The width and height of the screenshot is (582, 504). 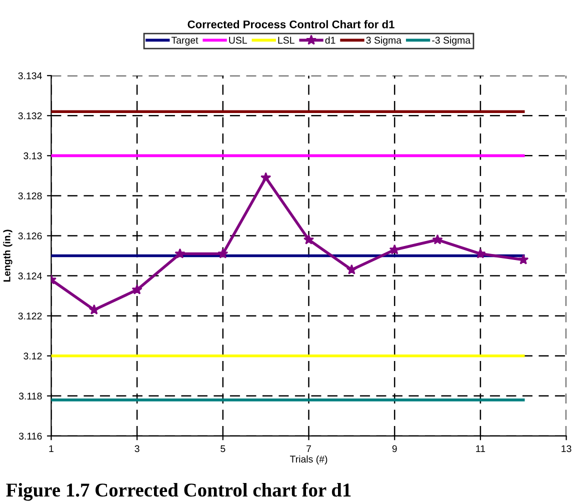 I want to click on x-tick-label: 5, so click(x=223, y=448).